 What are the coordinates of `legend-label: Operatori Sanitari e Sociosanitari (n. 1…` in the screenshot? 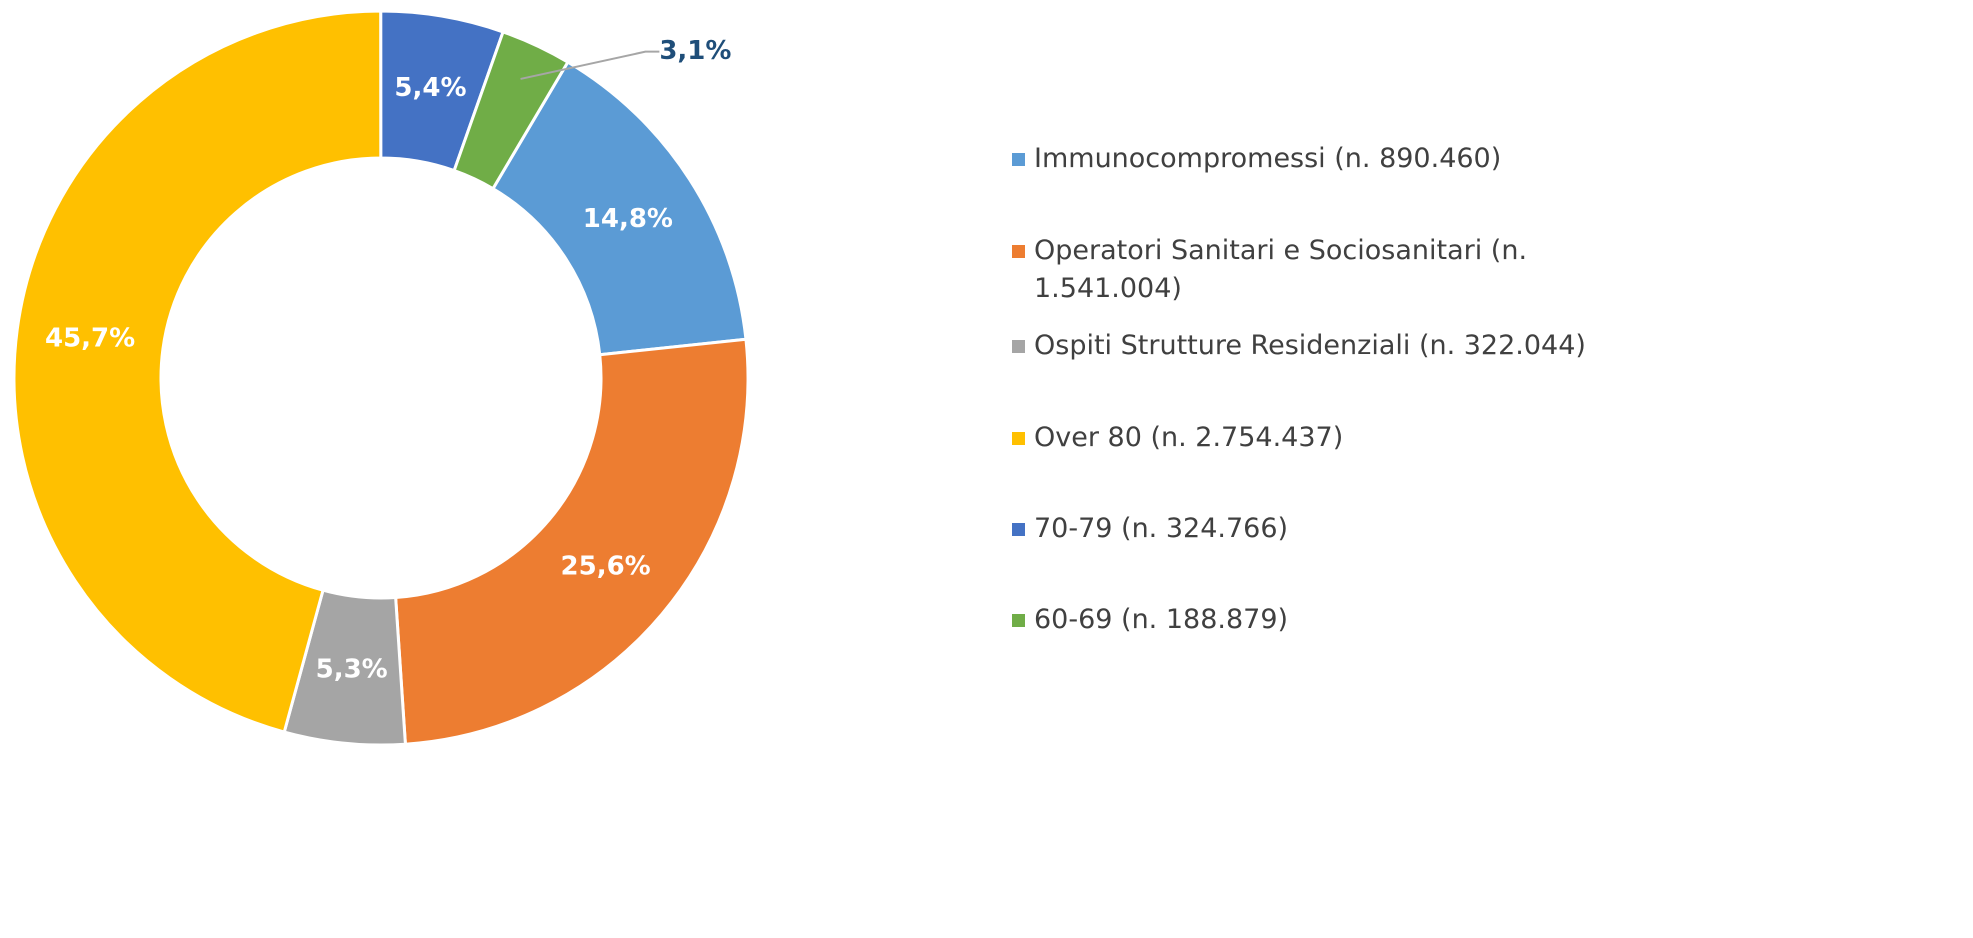 It's located at (1281, 269).